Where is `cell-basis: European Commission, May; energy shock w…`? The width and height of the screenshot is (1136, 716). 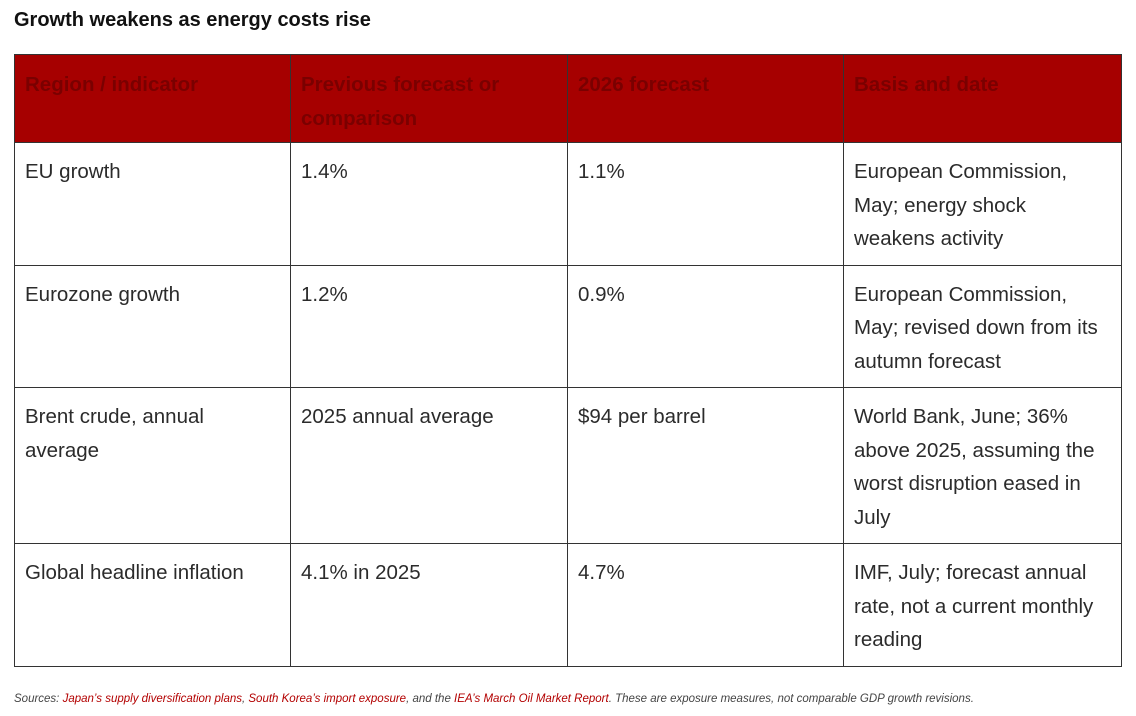 cell-basis: European Commission, May; energy shock w… is located at coordinates (982, 204).